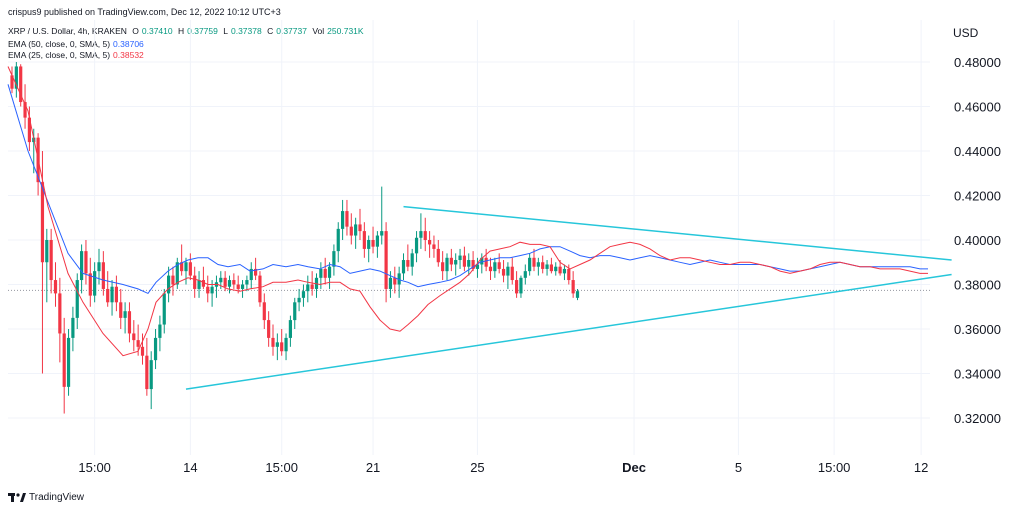 This screenshot has width=1024, height=511. Describe the element at coordinates (225, 31) in the screenshot. I see `low-label: L` at that location.